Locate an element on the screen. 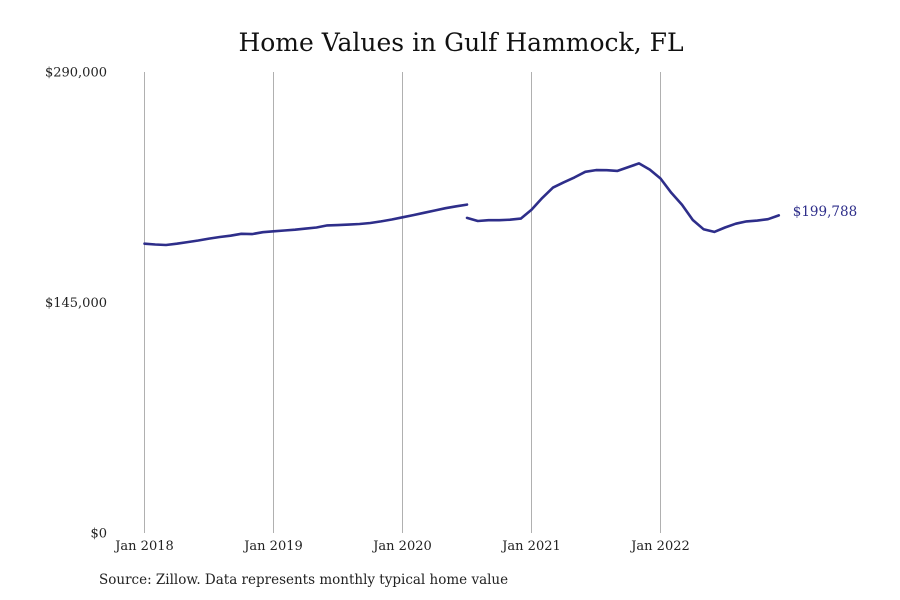 The image size is (900, 600). x-axis: Jan 2018 Jan 2019 Jan 2020 Jan 2021 Jan 2022 is located at coordinates (401, 546).